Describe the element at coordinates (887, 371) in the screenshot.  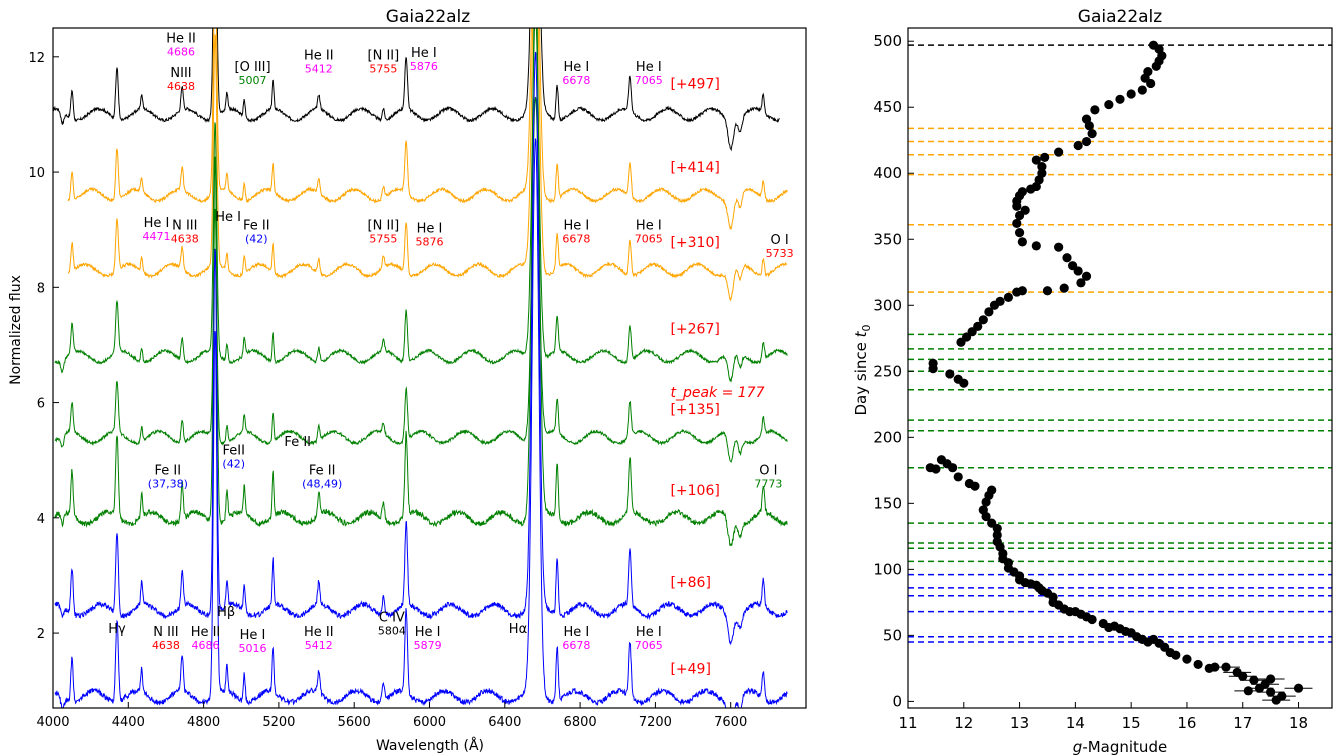
I see `lightcurve-ytick-label: 250` at that location.